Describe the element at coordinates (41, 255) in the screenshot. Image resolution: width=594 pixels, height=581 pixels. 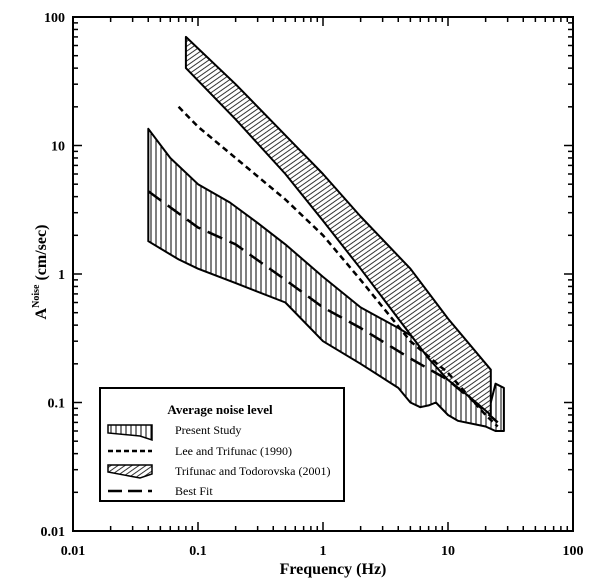
I see `y-axis-title-unit: (cm/sec)` at that location.